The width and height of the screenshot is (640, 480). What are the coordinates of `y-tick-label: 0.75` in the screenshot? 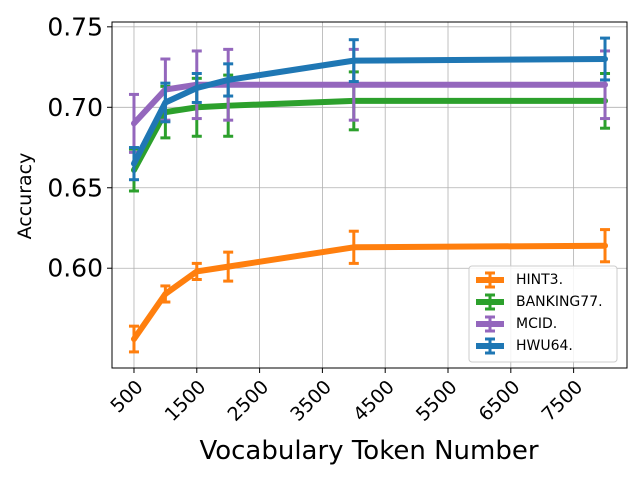 It's located at (75, 26).